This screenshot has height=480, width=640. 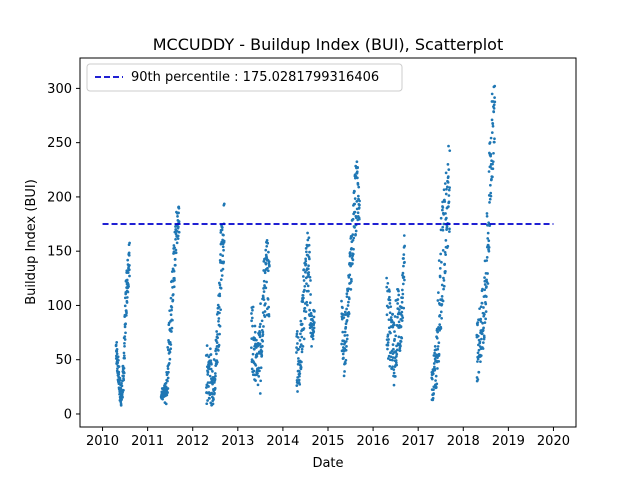 What do you see at coordinates (508, 441) in the screenshot?
I see `x-tick-label: 2019` at bounding box center [508, 441].